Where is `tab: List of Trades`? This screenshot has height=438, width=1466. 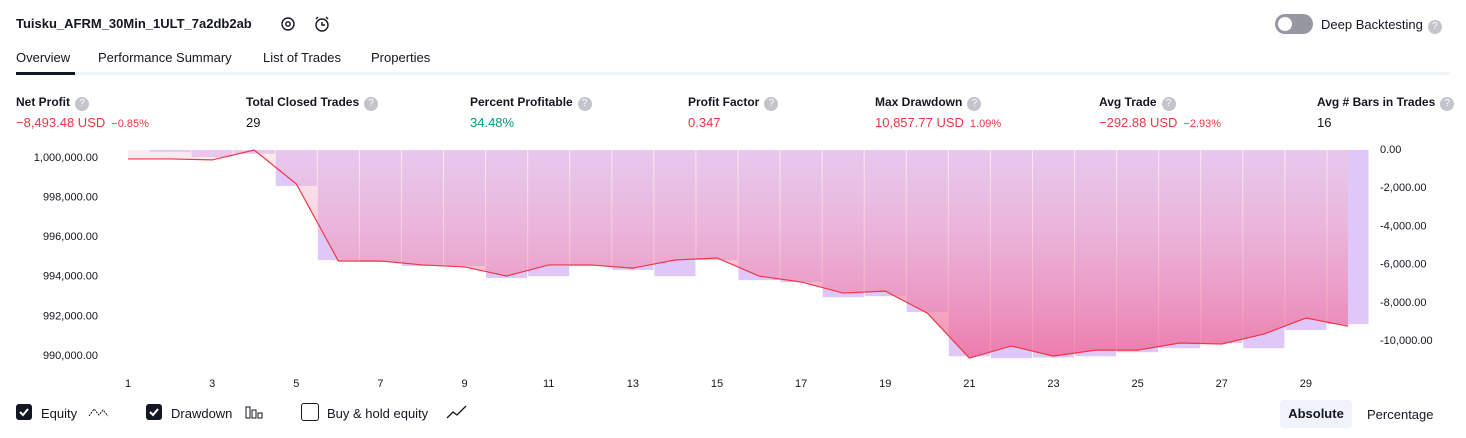
tab: List of Trades is located at coordinates (302, 57).